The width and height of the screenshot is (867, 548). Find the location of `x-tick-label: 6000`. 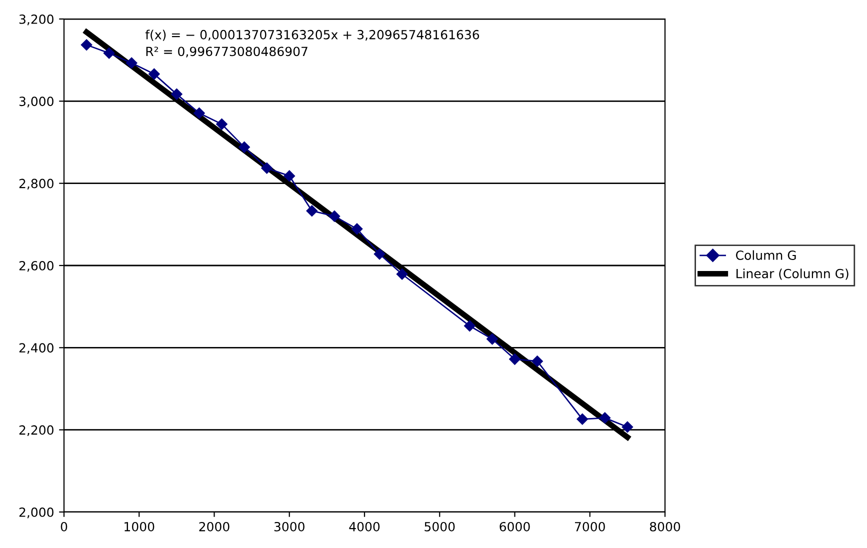

x-tick-label: 6000 is located at coordinates (515, 527).